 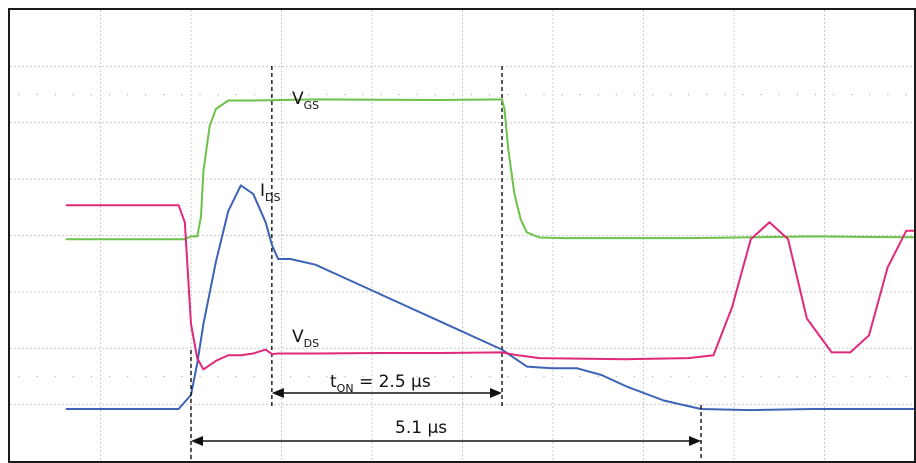 I want to click on annotation-total: 5.1 µs, so click(x=421, y=428).